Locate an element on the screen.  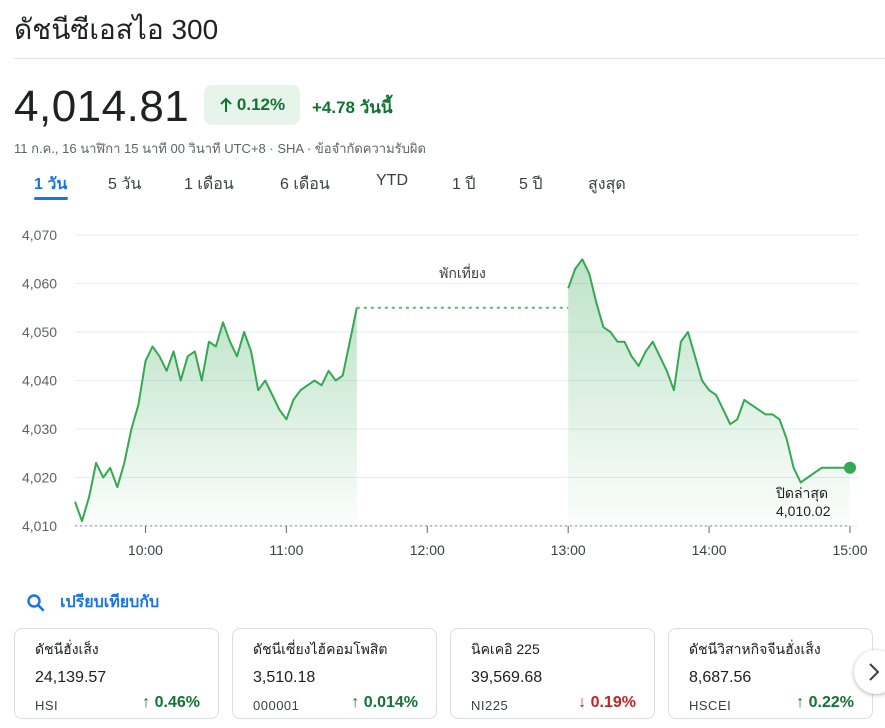
card-value: 3,510.18 is located at coordinates (284, 677).